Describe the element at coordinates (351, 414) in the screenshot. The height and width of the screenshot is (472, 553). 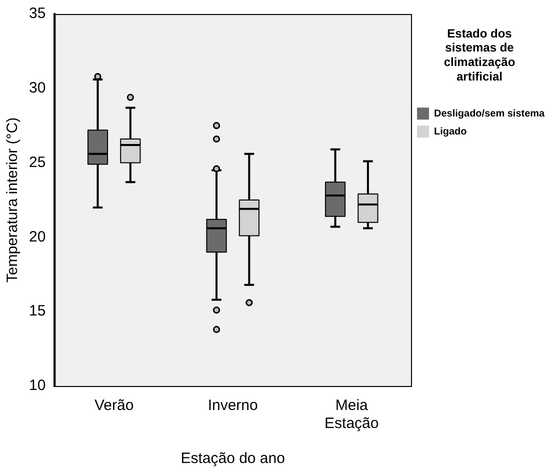
I see `x-tick-label: Meia Estação` at that location.